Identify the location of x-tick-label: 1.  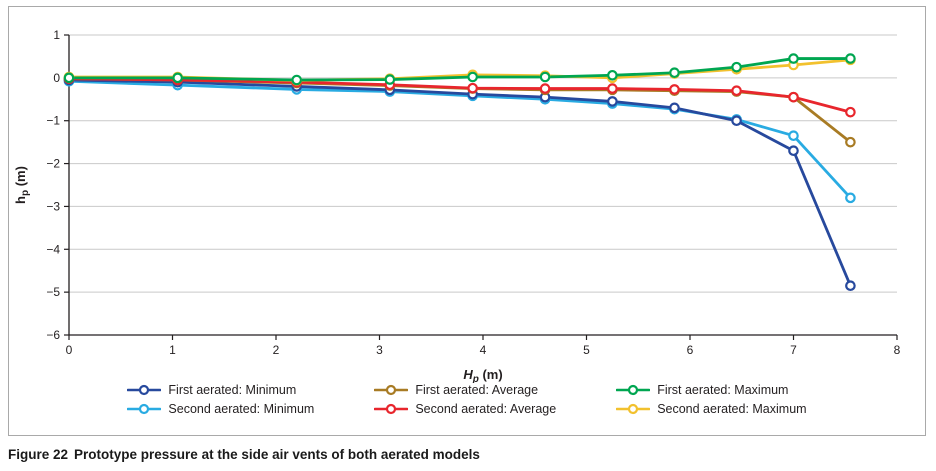
(172, 350).